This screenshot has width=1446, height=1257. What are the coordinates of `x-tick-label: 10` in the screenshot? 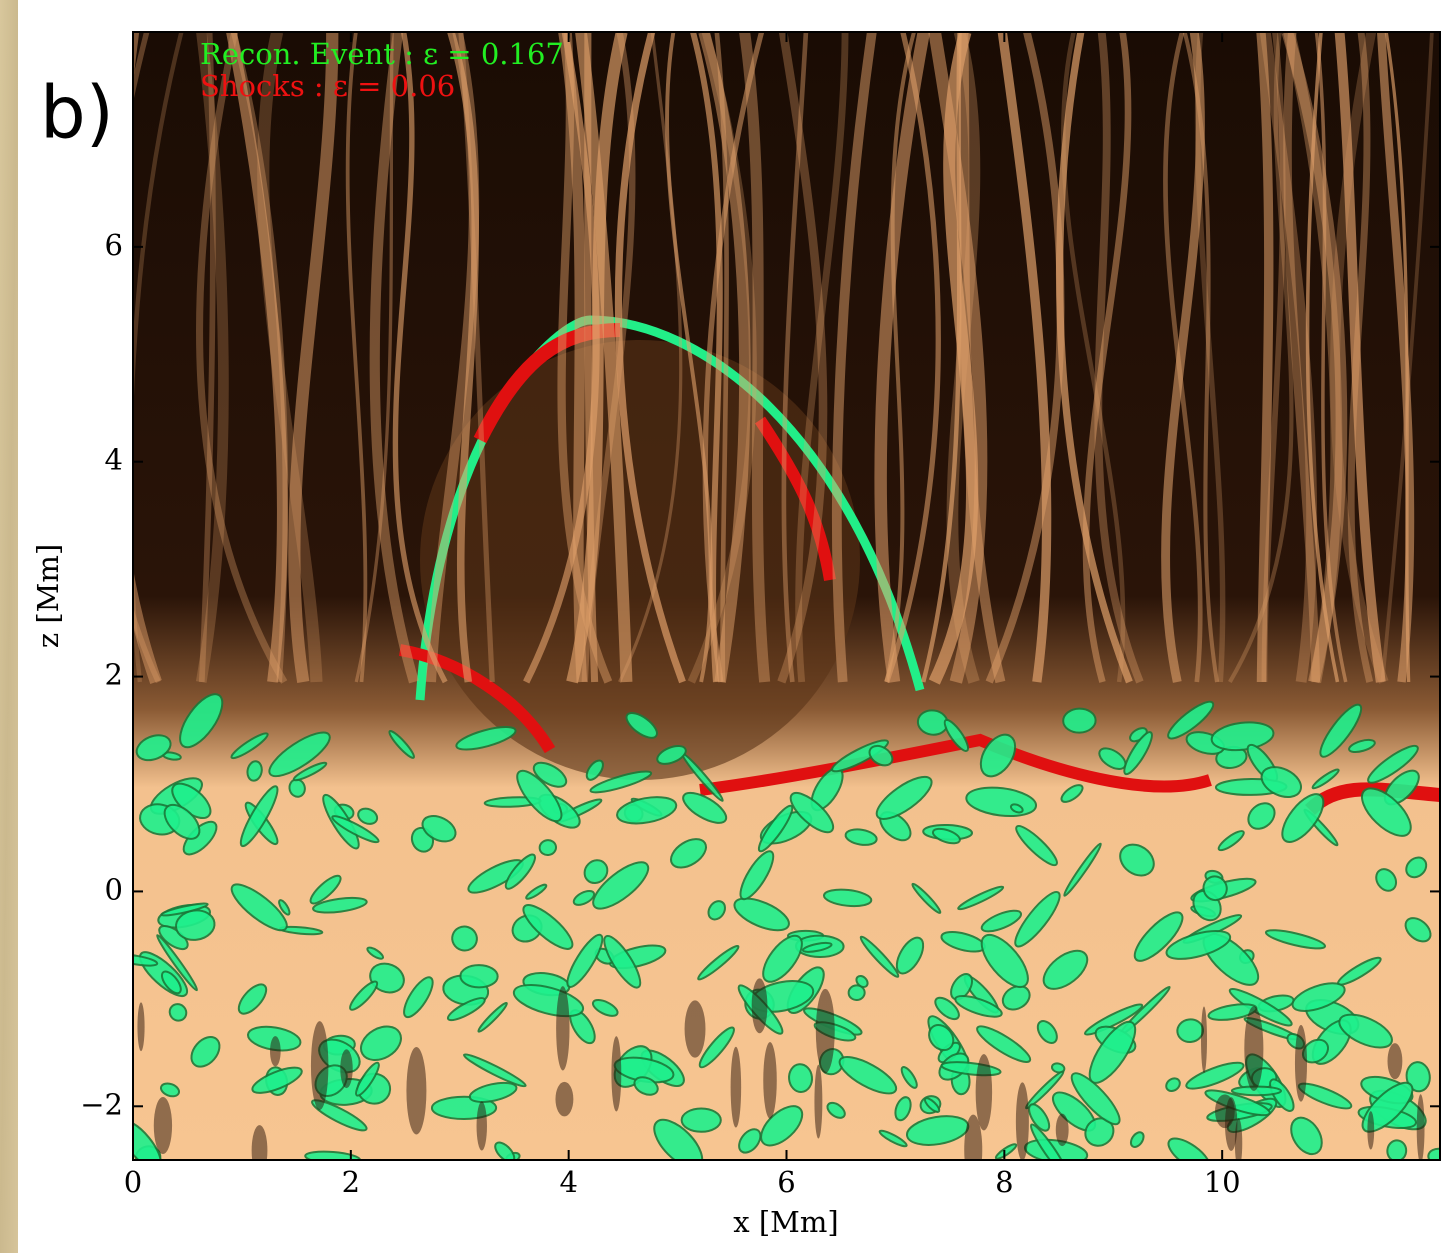 It's located at (1222, 1182).